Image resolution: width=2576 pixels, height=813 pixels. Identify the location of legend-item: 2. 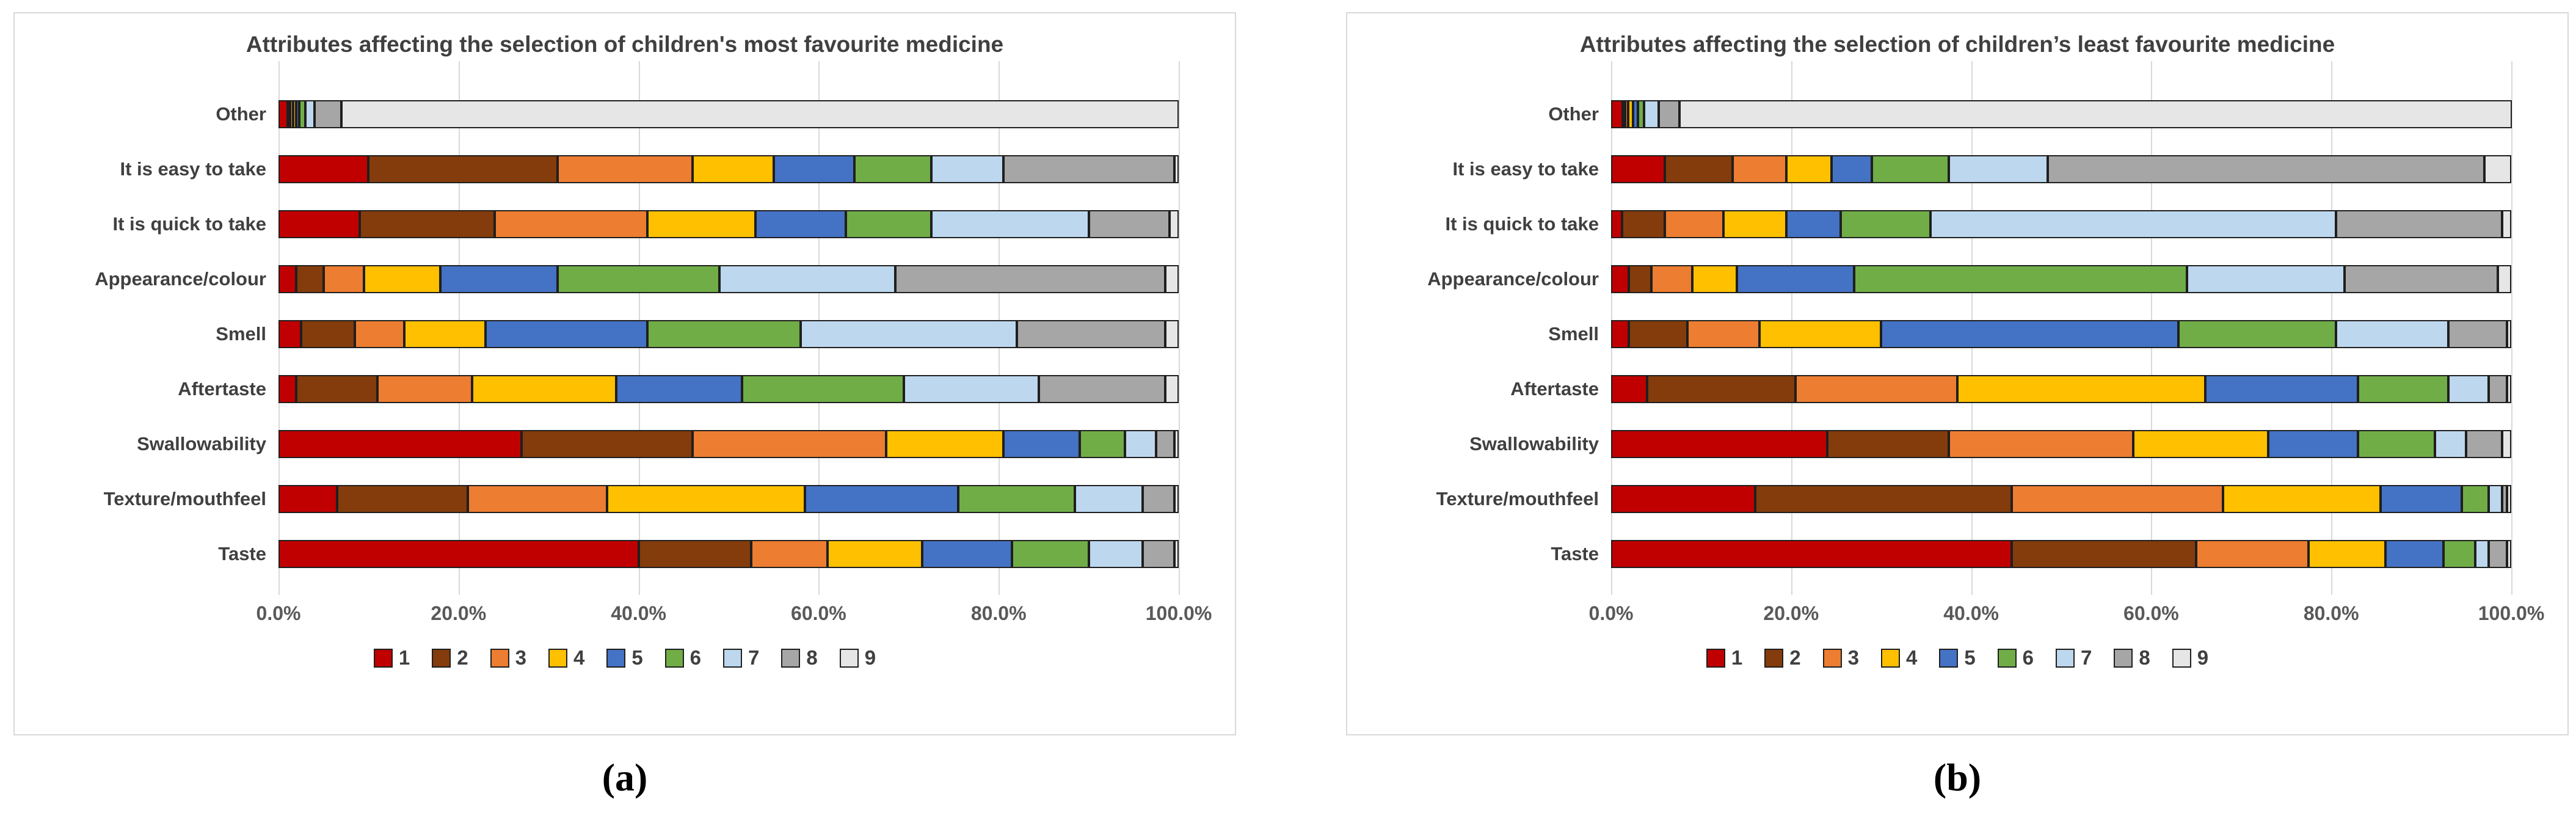
(1783, 657).